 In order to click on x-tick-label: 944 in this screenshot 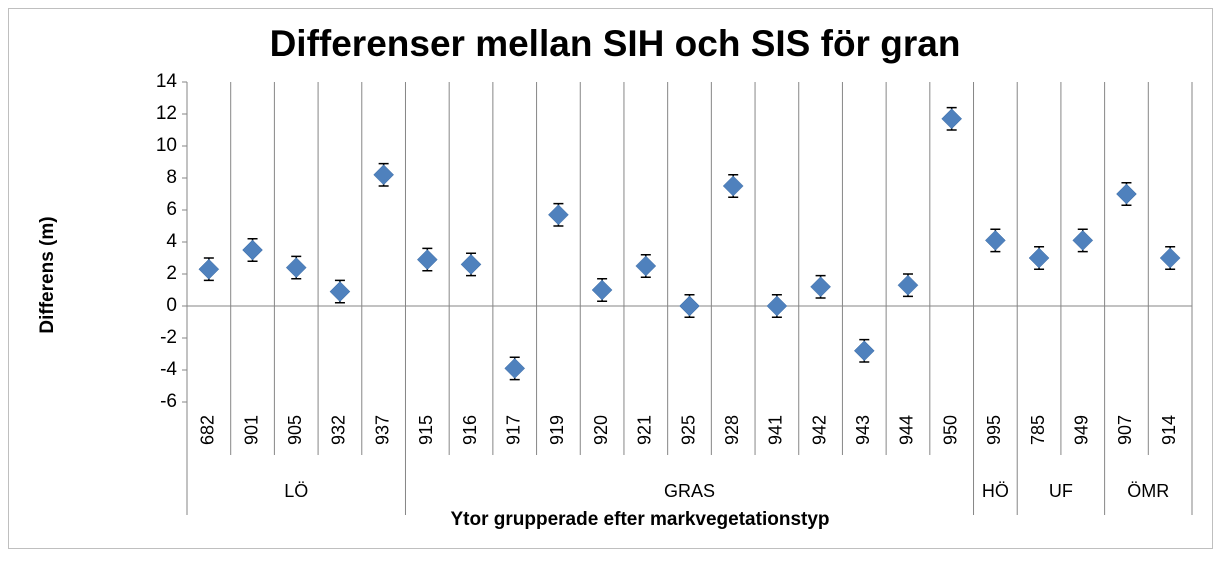, I will do `click(907, 430)`.